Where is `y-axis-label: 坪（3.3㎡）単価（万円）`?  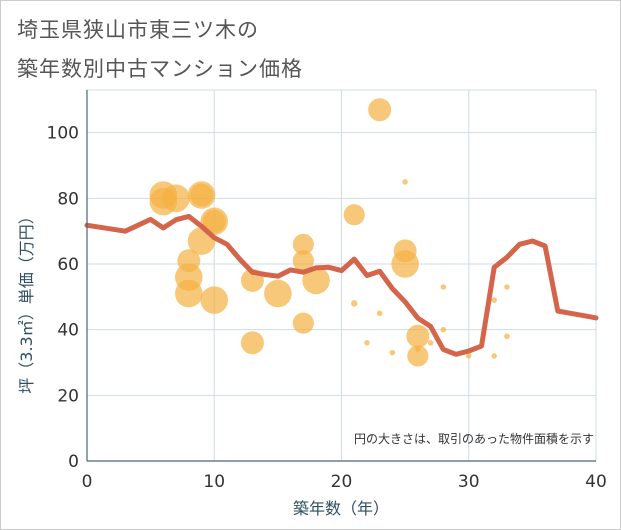
y-axis-label: 坪（3.3㎡）単価（万円） is located at coordinates (26, 300).